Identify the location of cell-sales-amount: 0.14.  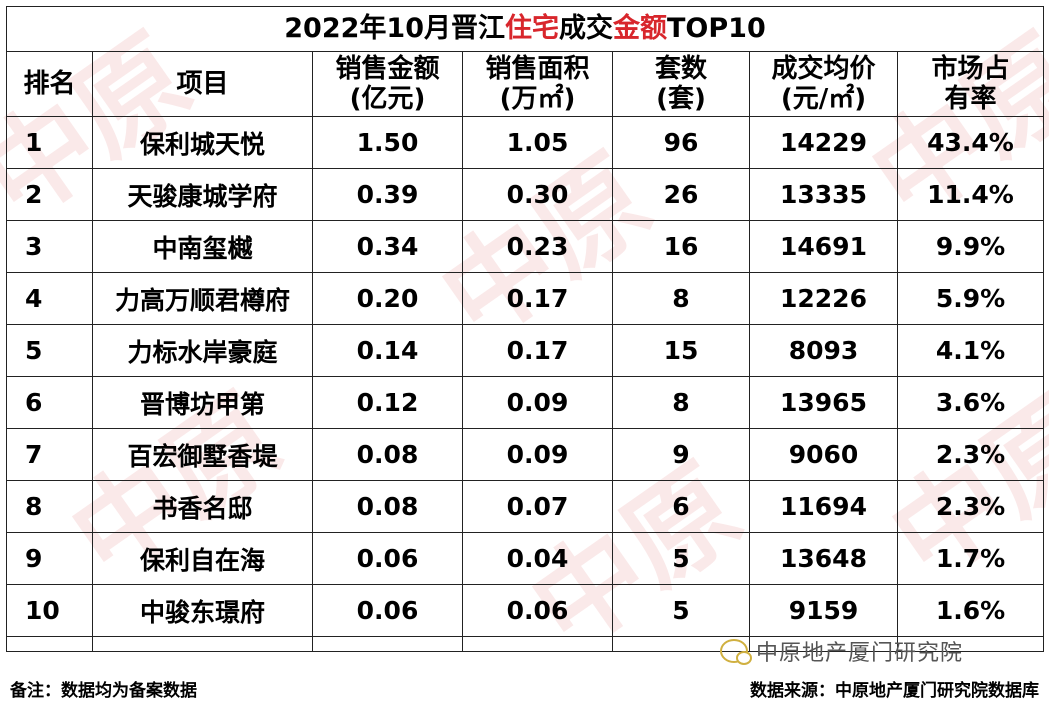
(387, 350).